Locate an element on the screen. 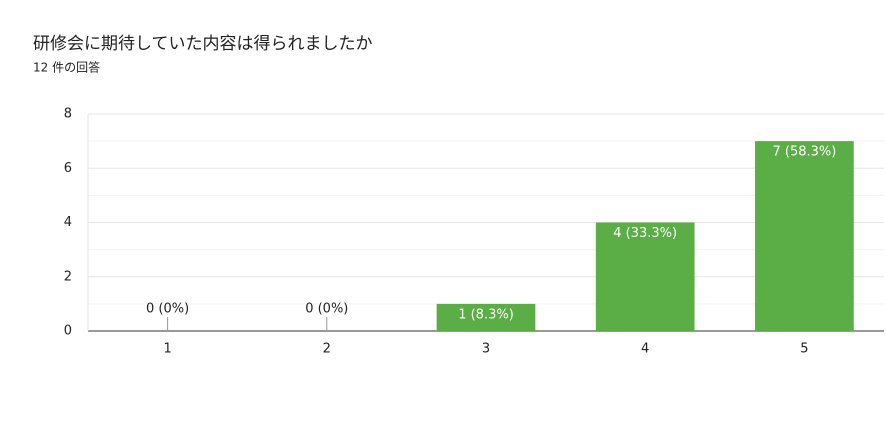  y-tick-label: 0 is located at coordinates (68, 331).